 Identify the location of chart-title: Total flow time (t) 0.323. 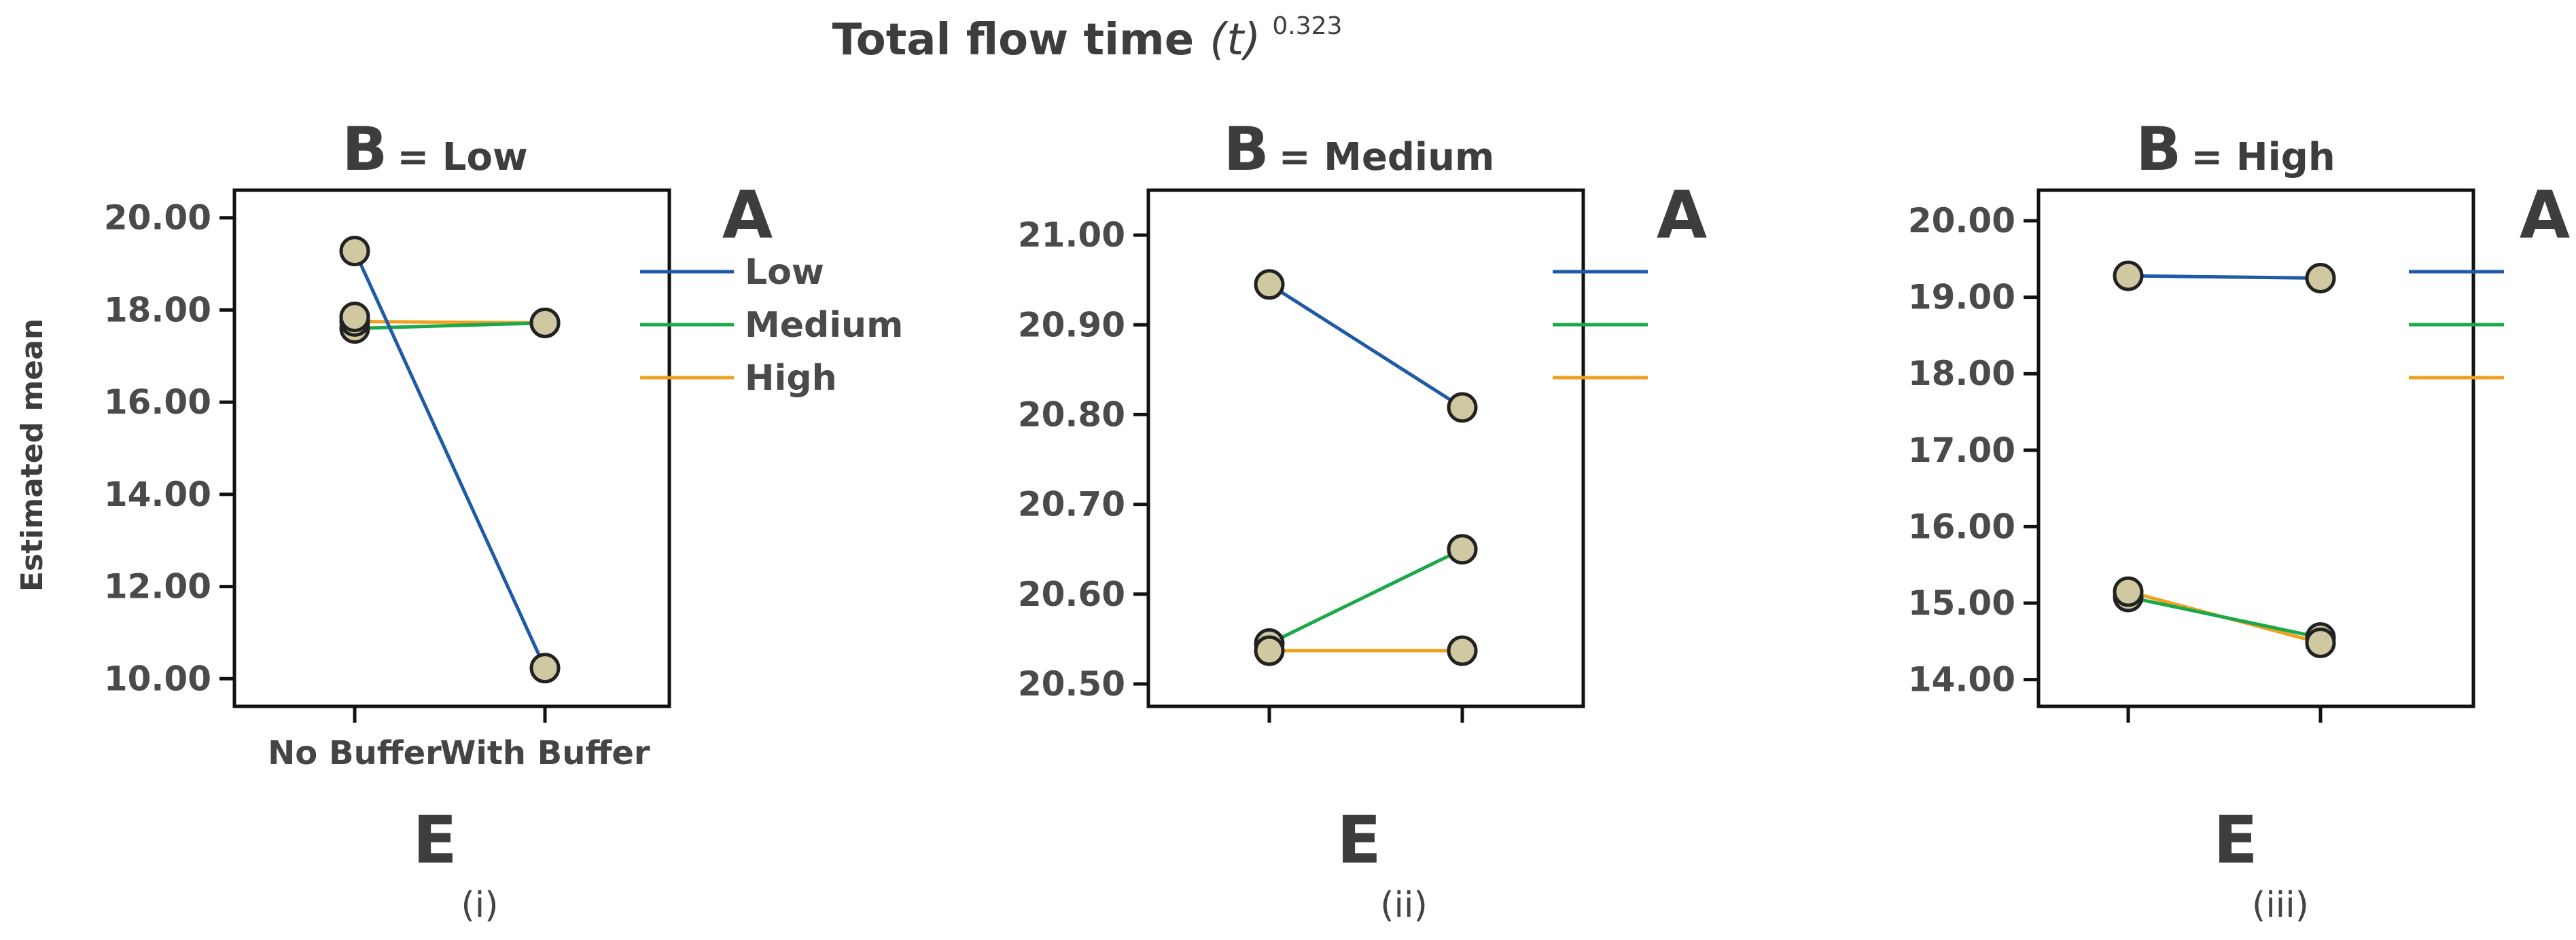
(1087, 38).